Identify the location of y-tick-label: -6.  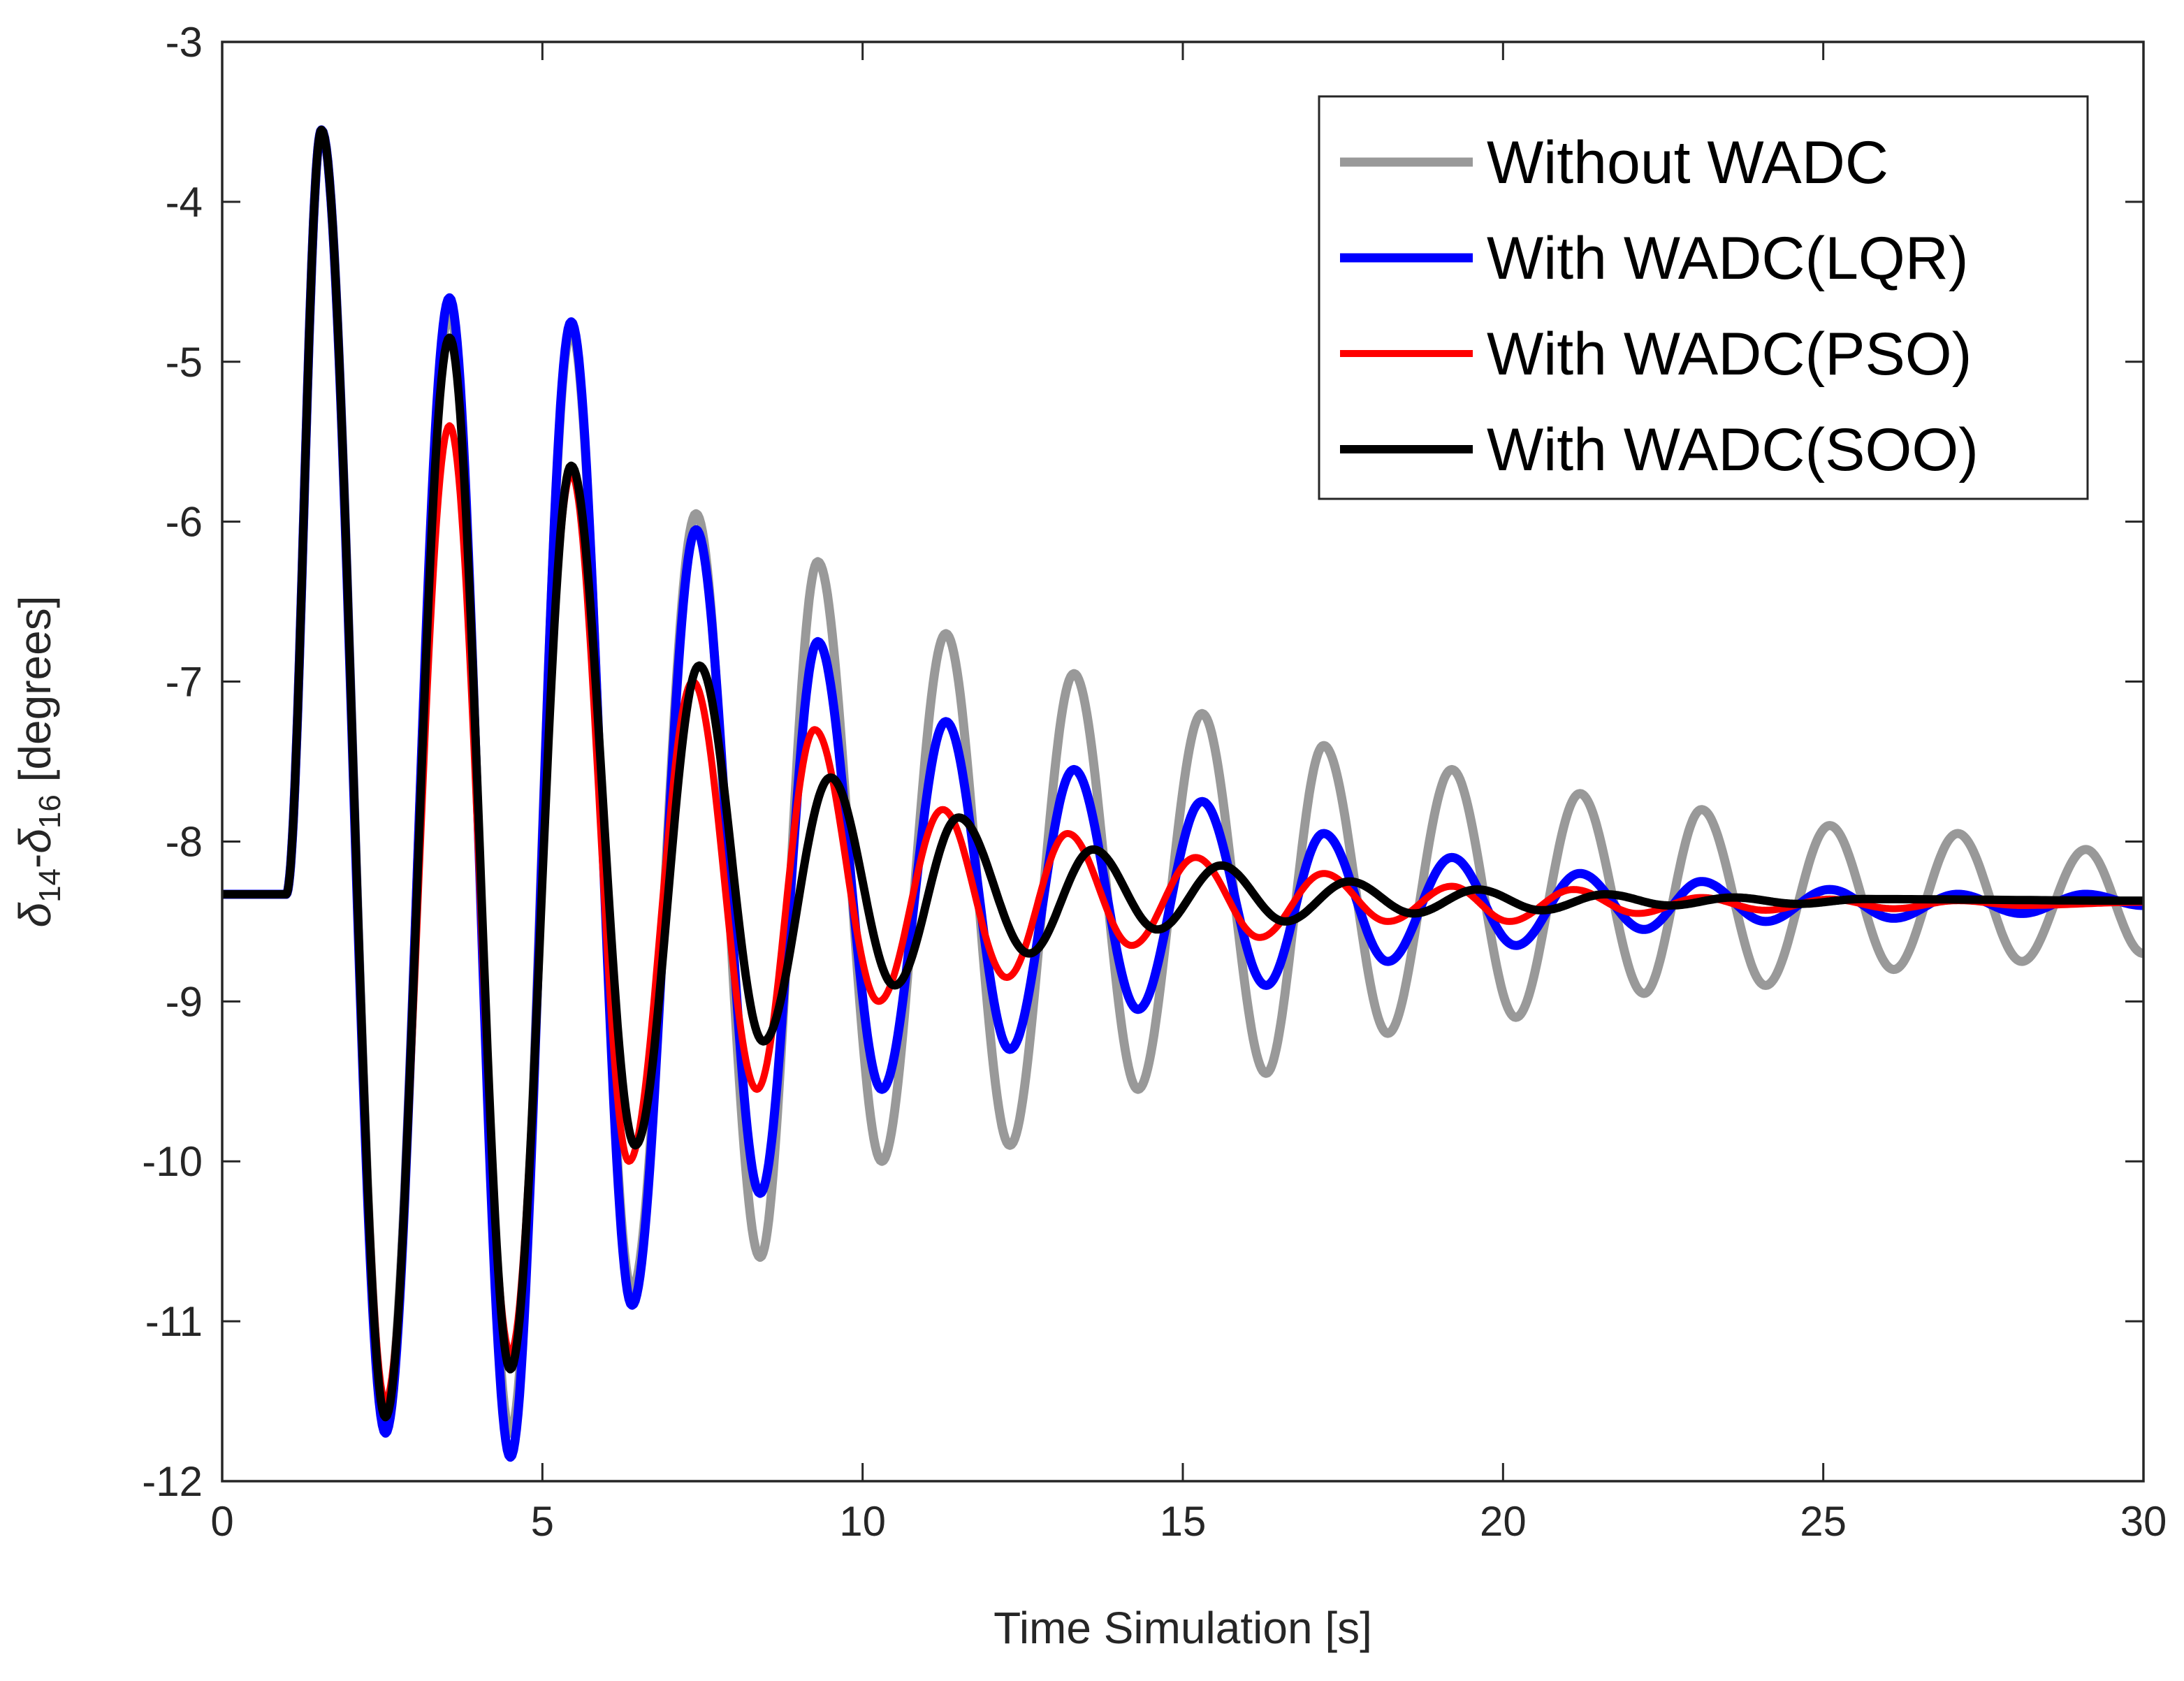
(184, 522).